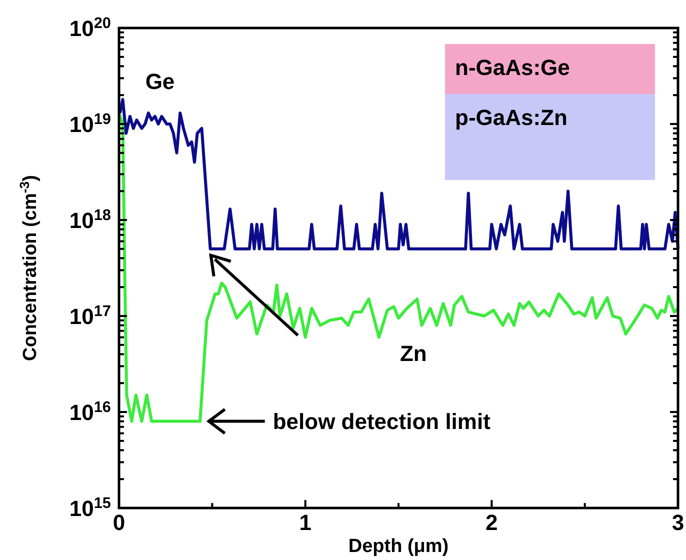 The image size is (686, 560). I want to click on y-tick-label: 10$^{20}$, so click(90, 27).